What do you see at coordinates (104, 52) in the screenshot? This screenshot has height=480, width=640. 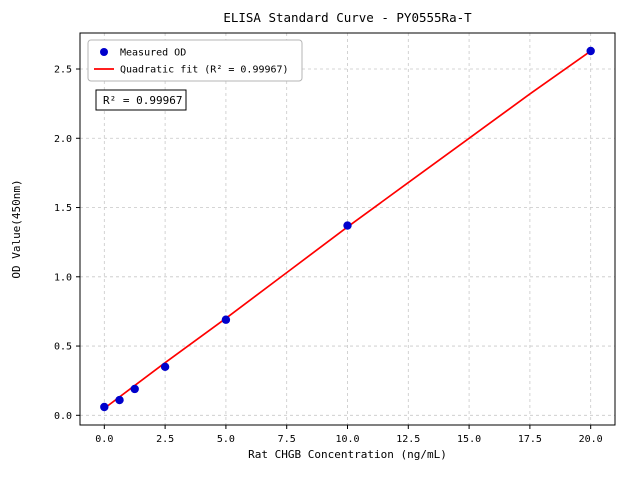 I see `legend-point-marker-icon` at bounding box center [104, 52].